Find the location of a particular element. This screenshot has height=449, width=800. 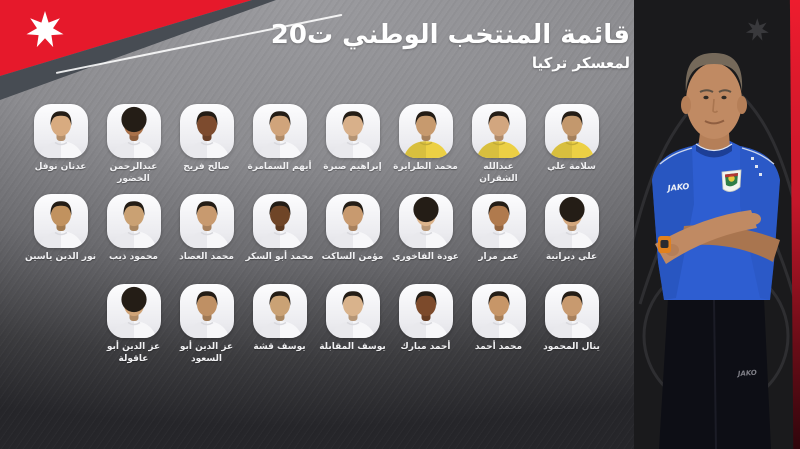

watermark-star-icon is located at coordinates (757, 29).